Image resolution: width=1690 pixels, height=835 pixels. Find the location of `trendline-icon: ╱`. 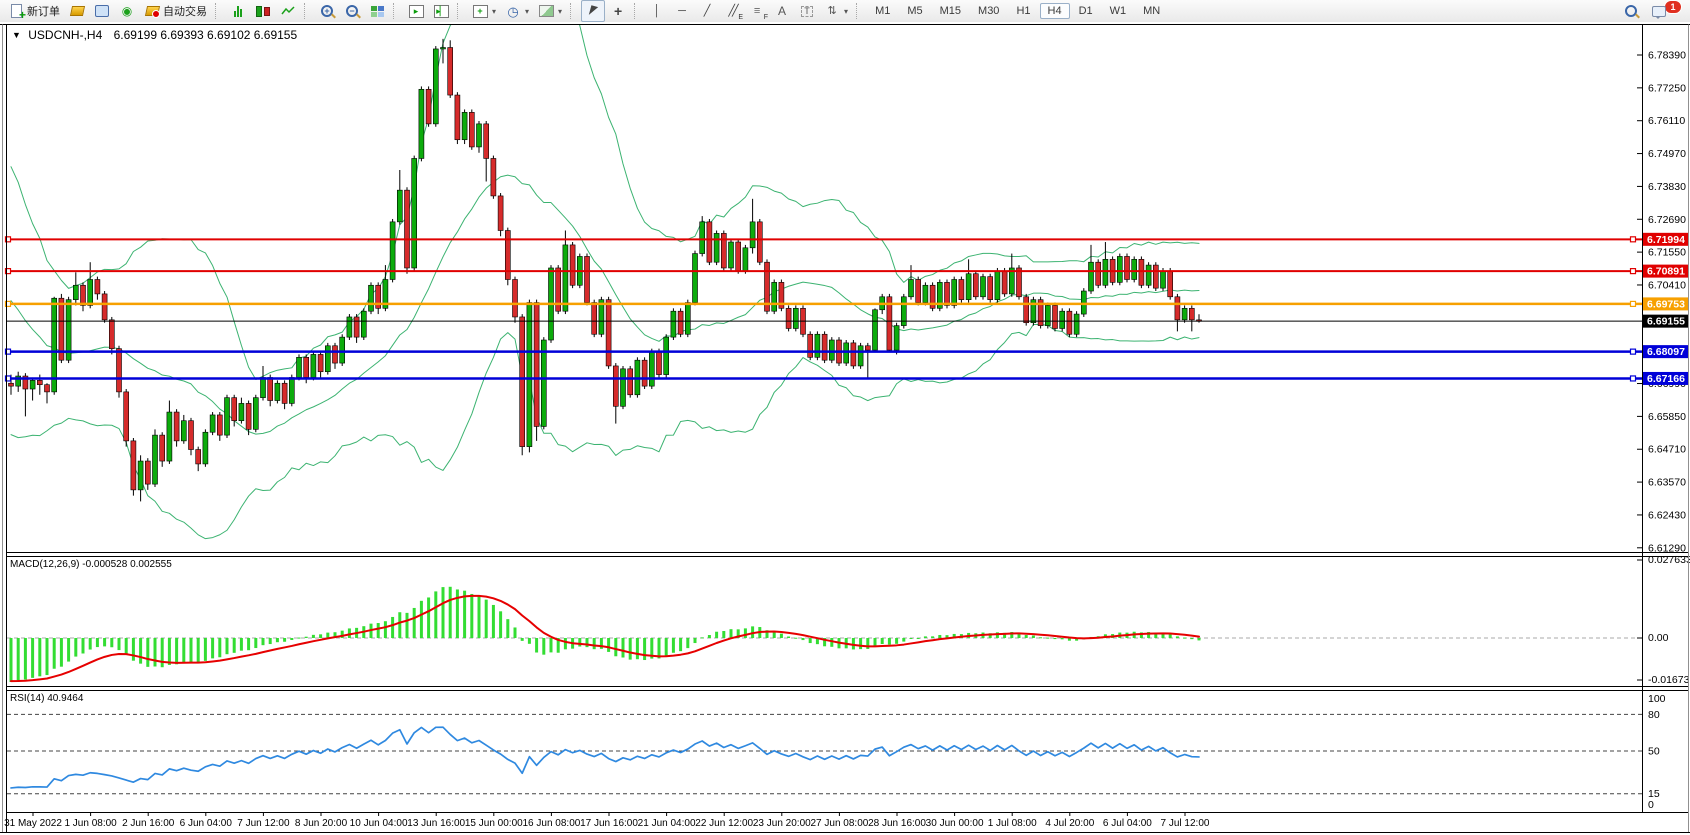

trendline-icon: ╱ is located at coordinates (707, 10).